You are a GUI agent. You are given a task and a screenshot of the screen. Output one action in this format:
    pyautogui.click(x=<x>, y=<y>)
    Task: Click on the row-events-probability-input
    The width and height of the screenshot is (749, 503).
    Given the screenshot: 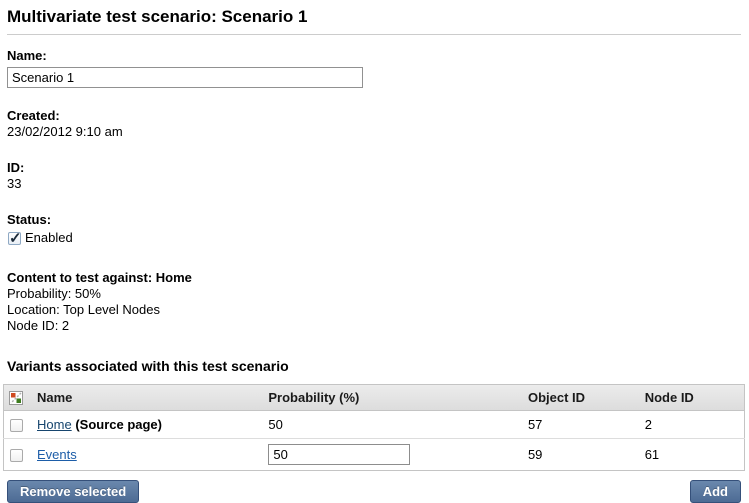 What is the action you would take?
    pyautogui.click(x=339, y=454)
    